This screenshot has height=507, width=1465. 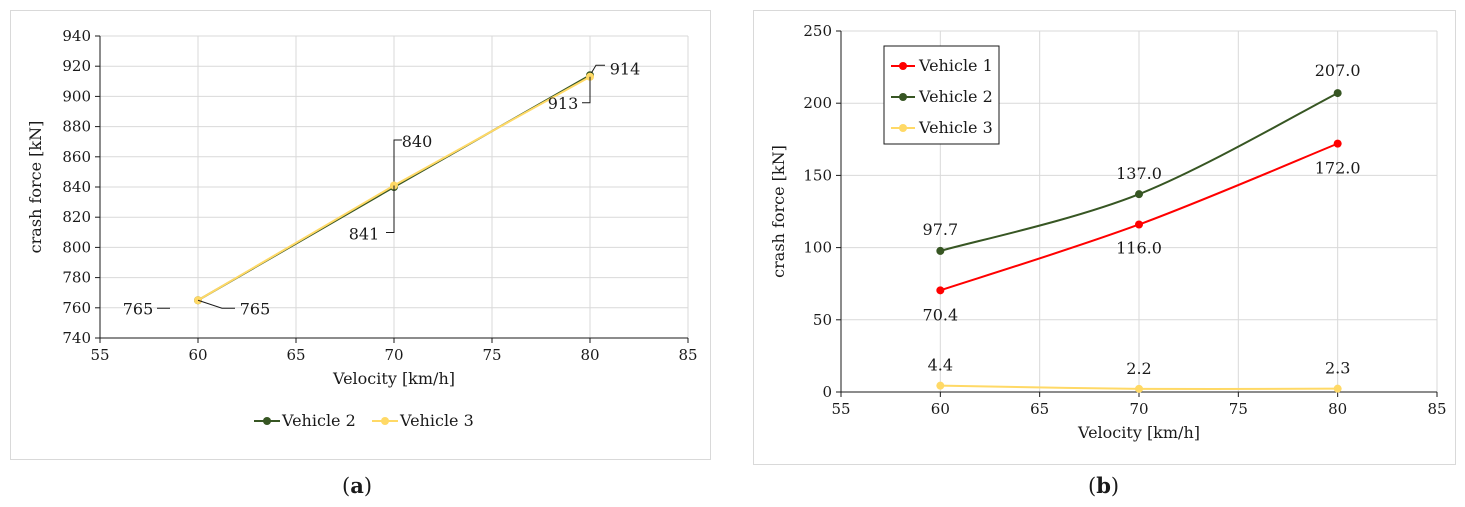 I want to click on data-label: 172.0, so click(x=1338, y=168).